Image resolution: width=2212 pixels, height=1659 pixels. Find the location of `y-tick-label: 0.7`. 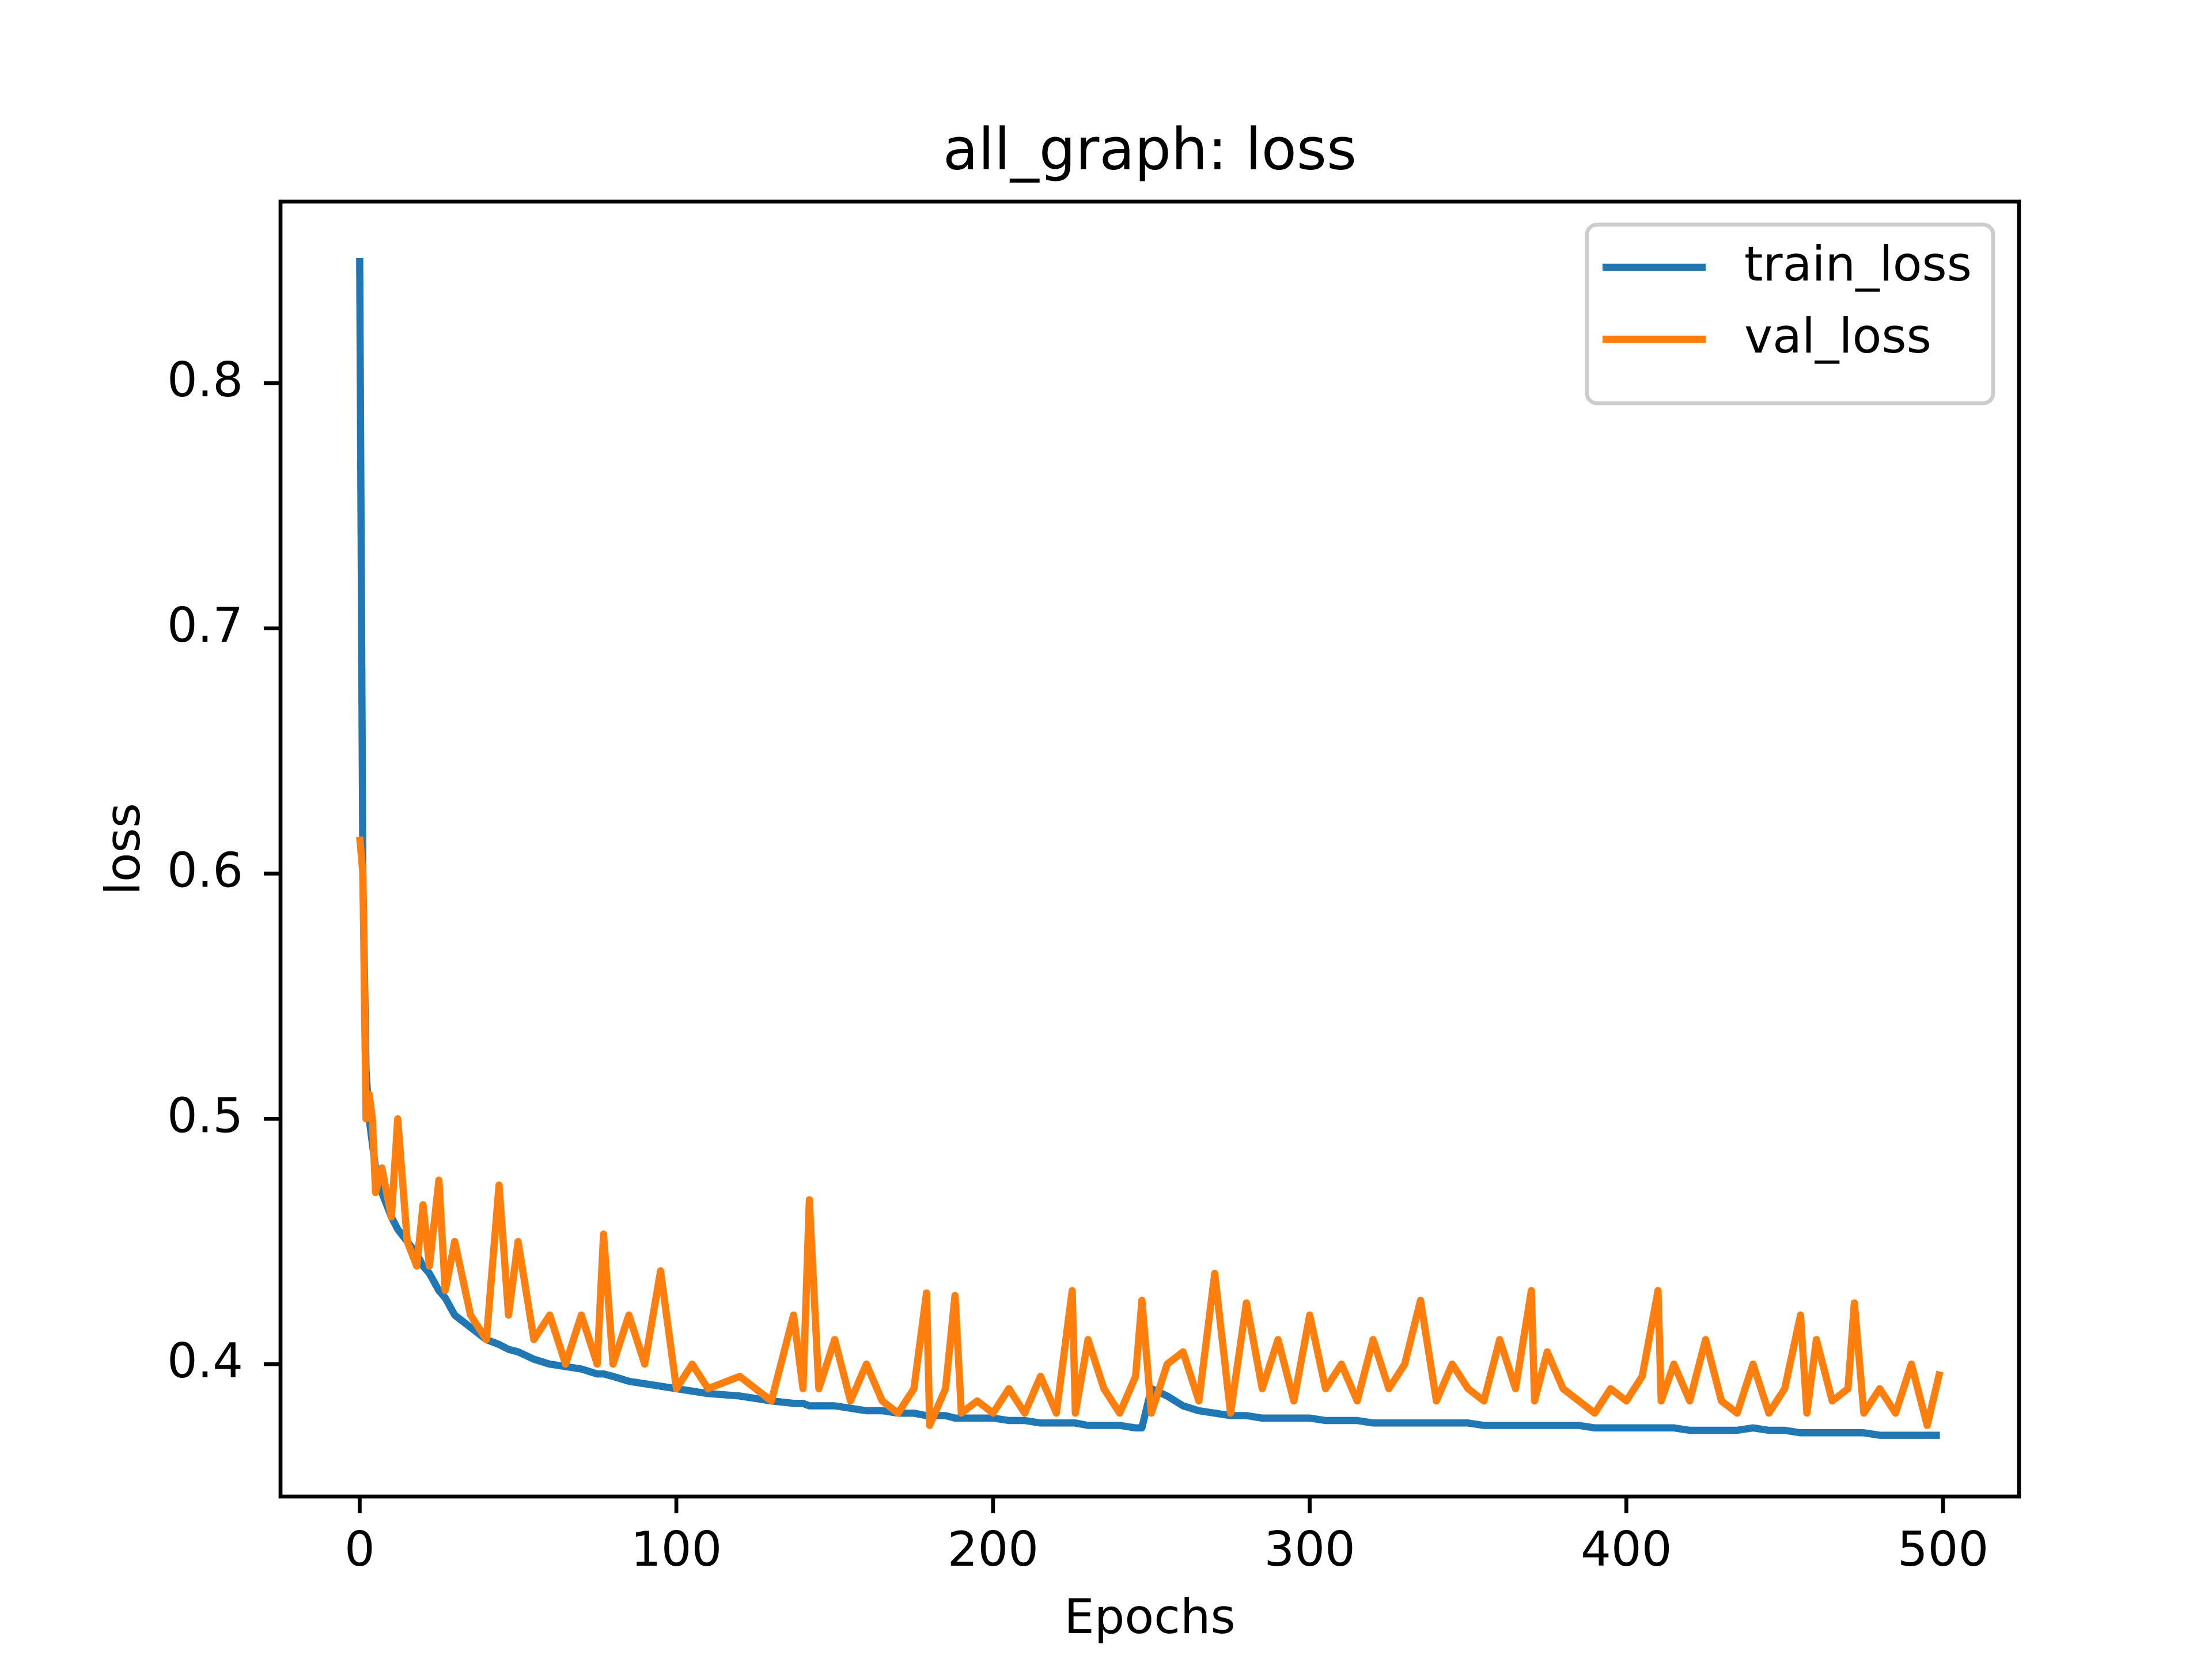

y-tick-label: 0.7 is located at coordinates (205, 625).